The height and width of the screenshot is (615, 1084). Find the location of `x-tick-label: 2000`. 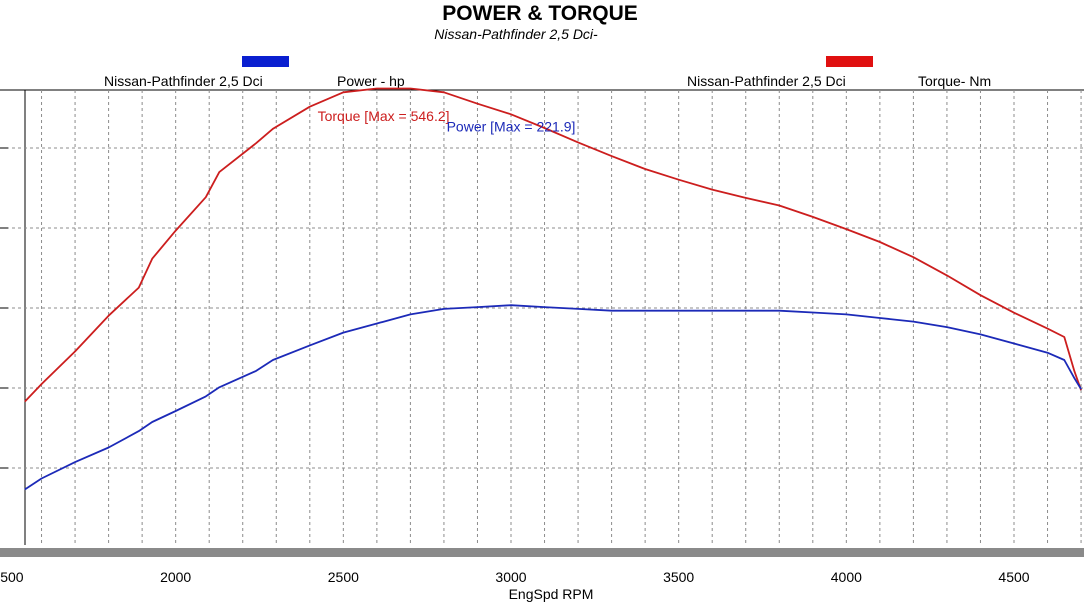

x-tick-label: 2000 is located at coordinates (175, 577).